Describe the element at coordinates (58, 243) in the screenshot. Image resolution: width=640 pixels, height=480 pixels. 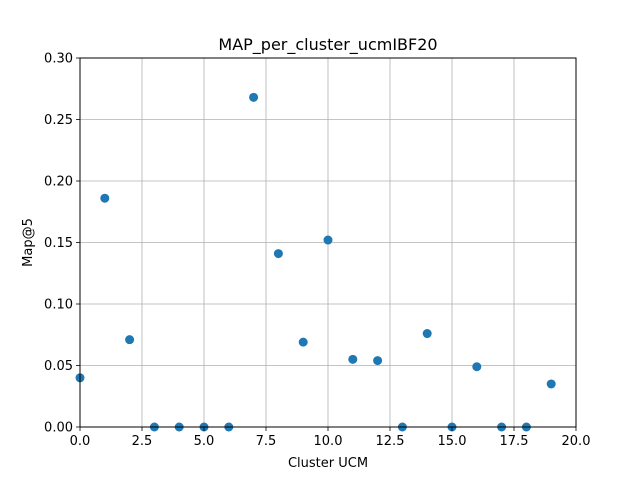
I see `y-tick-label: 0.15` at that location.